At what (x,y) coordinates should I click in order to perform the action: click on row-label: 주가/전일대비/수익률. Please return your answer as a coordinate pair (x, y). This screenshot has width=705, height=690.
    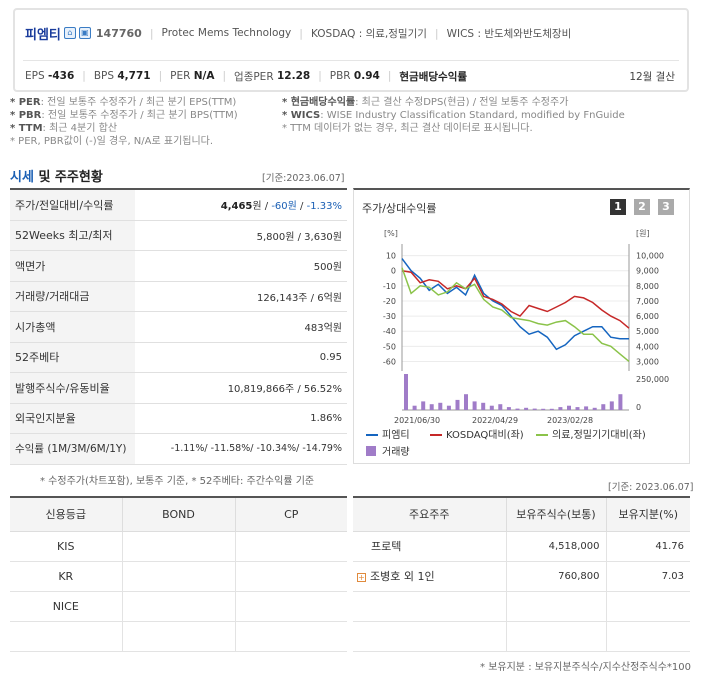
    Looking at the image, I should click on (72, 205).